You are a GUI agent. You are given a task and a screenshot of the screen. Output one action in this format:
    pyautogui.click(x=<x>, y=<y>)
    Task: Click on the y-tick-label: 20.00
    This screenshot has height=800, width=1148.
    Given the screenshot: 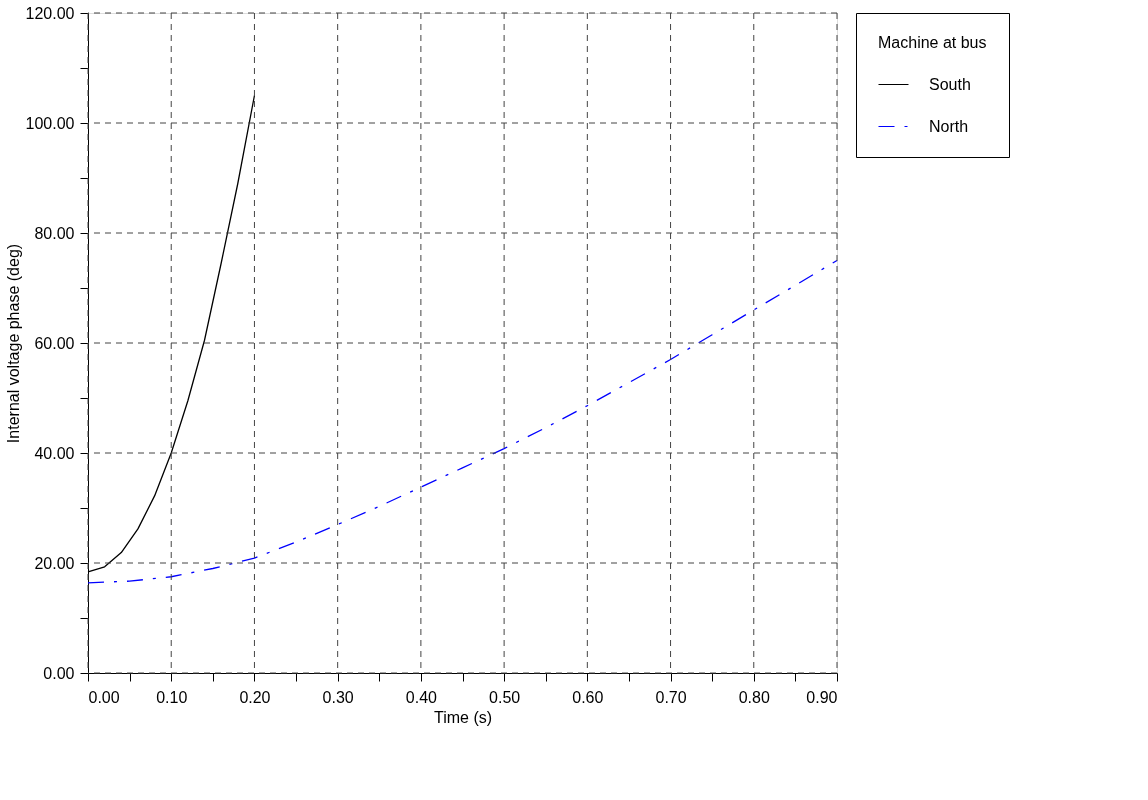 What is the action you would take?
    pyautogui.click(x=54, y=563)
    